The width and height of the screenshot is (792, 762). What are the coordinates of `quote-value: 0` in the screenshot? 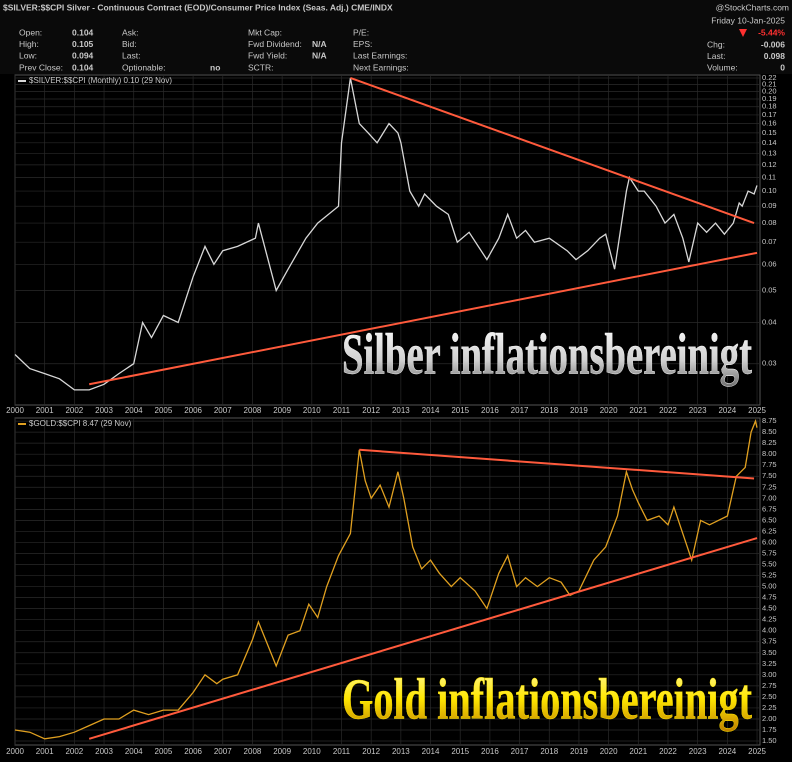 It's located at (782, 68).